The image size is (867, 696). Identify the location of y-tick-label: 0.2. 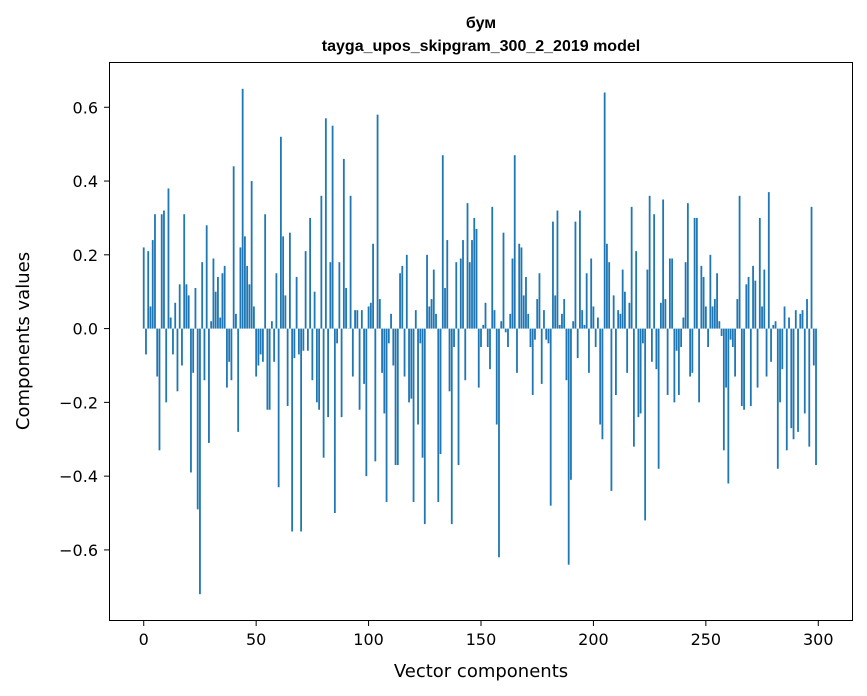
(85, 255).